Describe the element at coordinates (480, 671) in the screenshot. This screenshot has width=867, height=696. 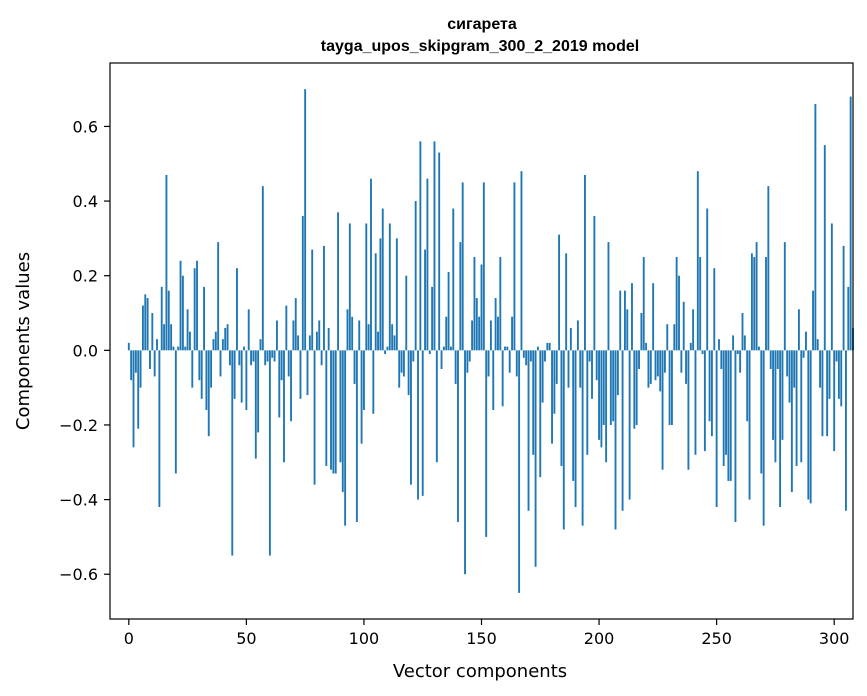
I see `x-axis-label: Vector components` at that location.